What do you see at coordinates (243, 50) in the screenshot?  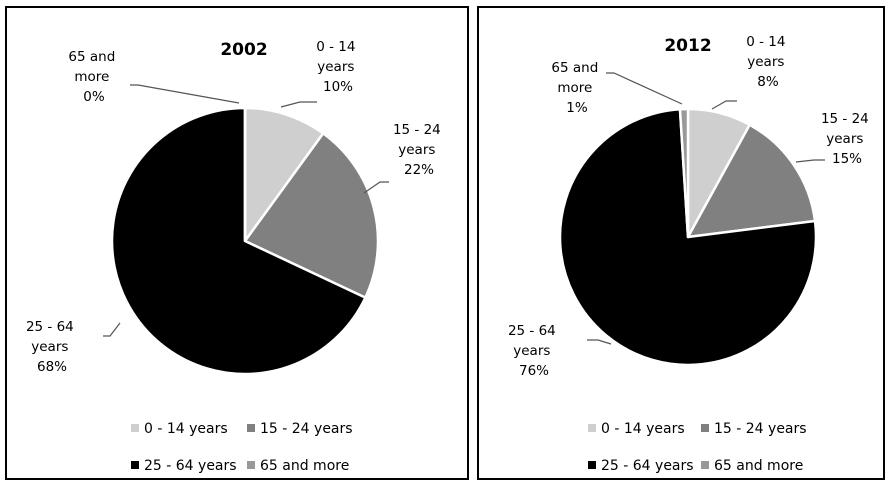 I see `chart-title: 2002` at bounding box center [243, 50].